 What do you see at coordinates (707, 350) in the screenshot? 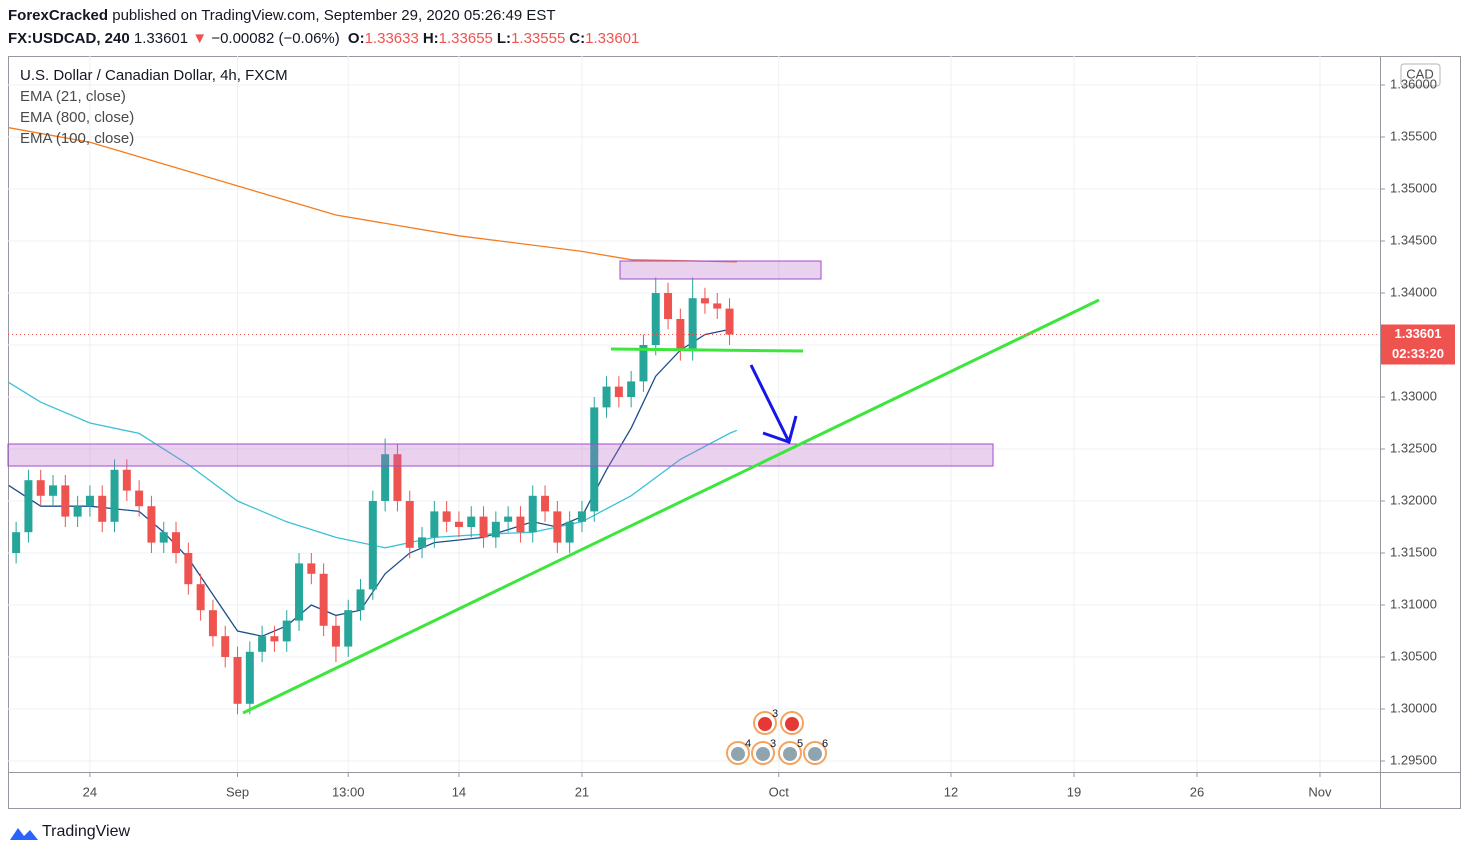
I see `neckline` at bounding box center [707, 350].